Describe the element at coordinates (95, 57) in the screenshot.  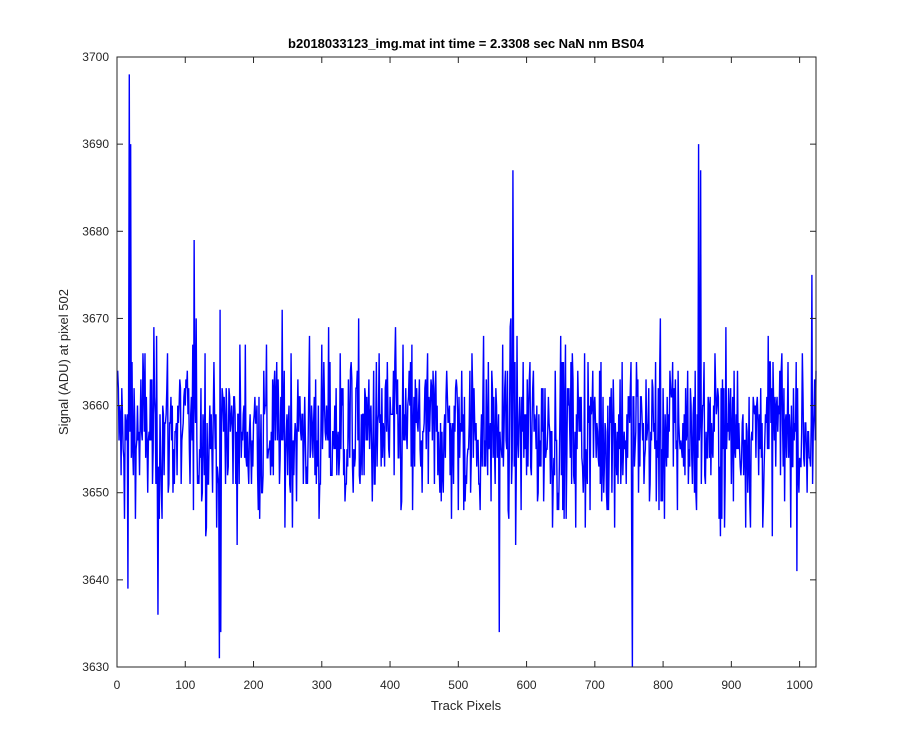
I see `y-tick-label: 3700` at that location.